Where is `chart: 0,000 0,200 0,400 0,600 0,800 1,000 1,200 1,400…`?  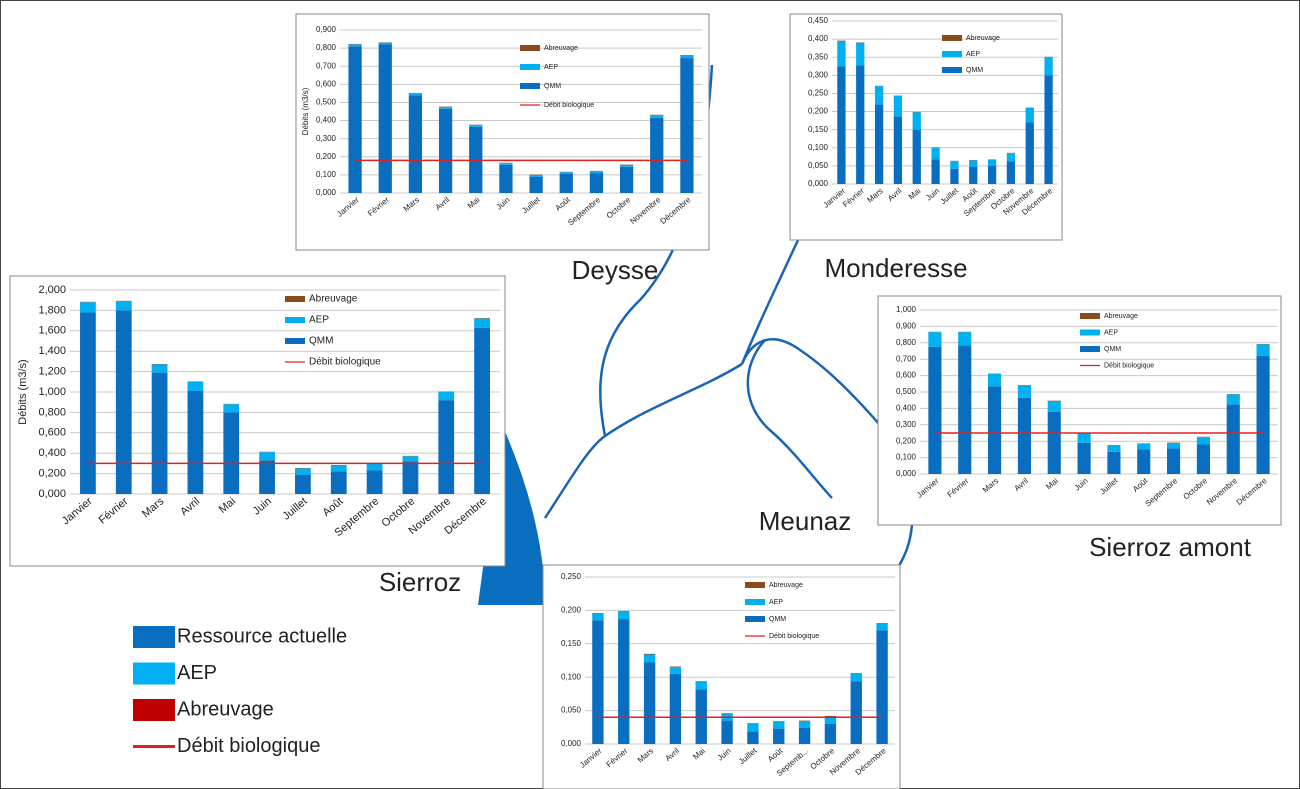
chart: 0,000 0,200 0,400 0,600 0,800 1,000 1,200 1,400… is located at coordinates (257, 421).